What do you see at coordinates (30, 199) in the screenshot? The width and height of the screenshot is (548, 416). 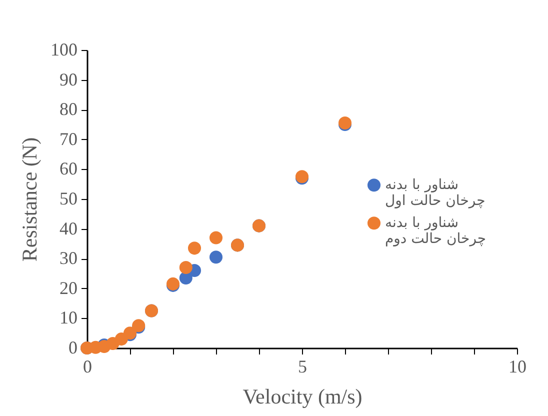 I see `y-axis-title: Resistance (N)` at bounding box center [30, 199].